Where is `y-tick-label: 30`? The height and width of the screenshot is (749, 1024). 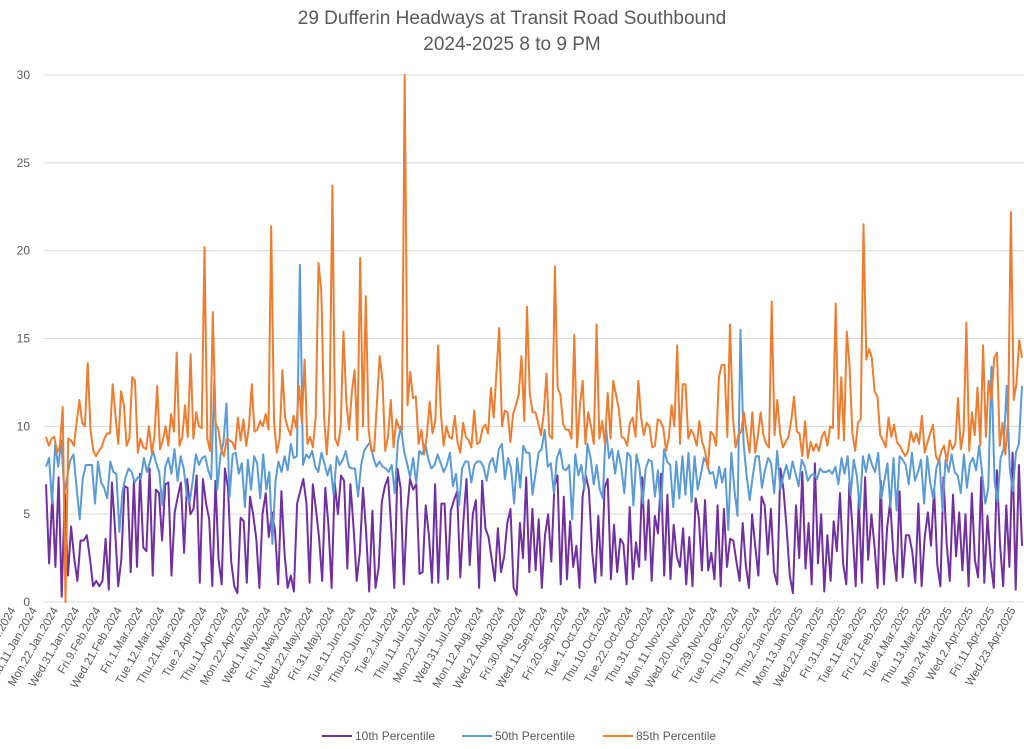 y-tick-label: 30 is located at coordinates (24, 75).